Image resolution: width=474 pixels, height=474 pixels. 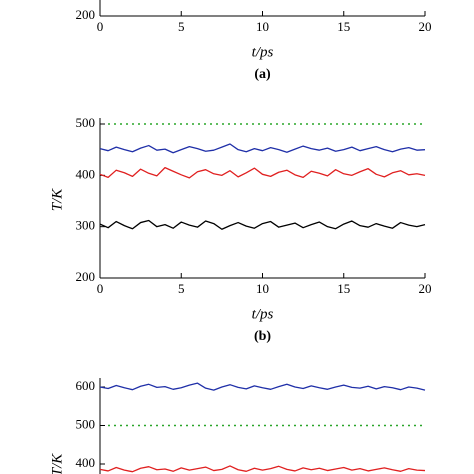 I want to click on y-tick-label: 300, so click(x=86, y=225).